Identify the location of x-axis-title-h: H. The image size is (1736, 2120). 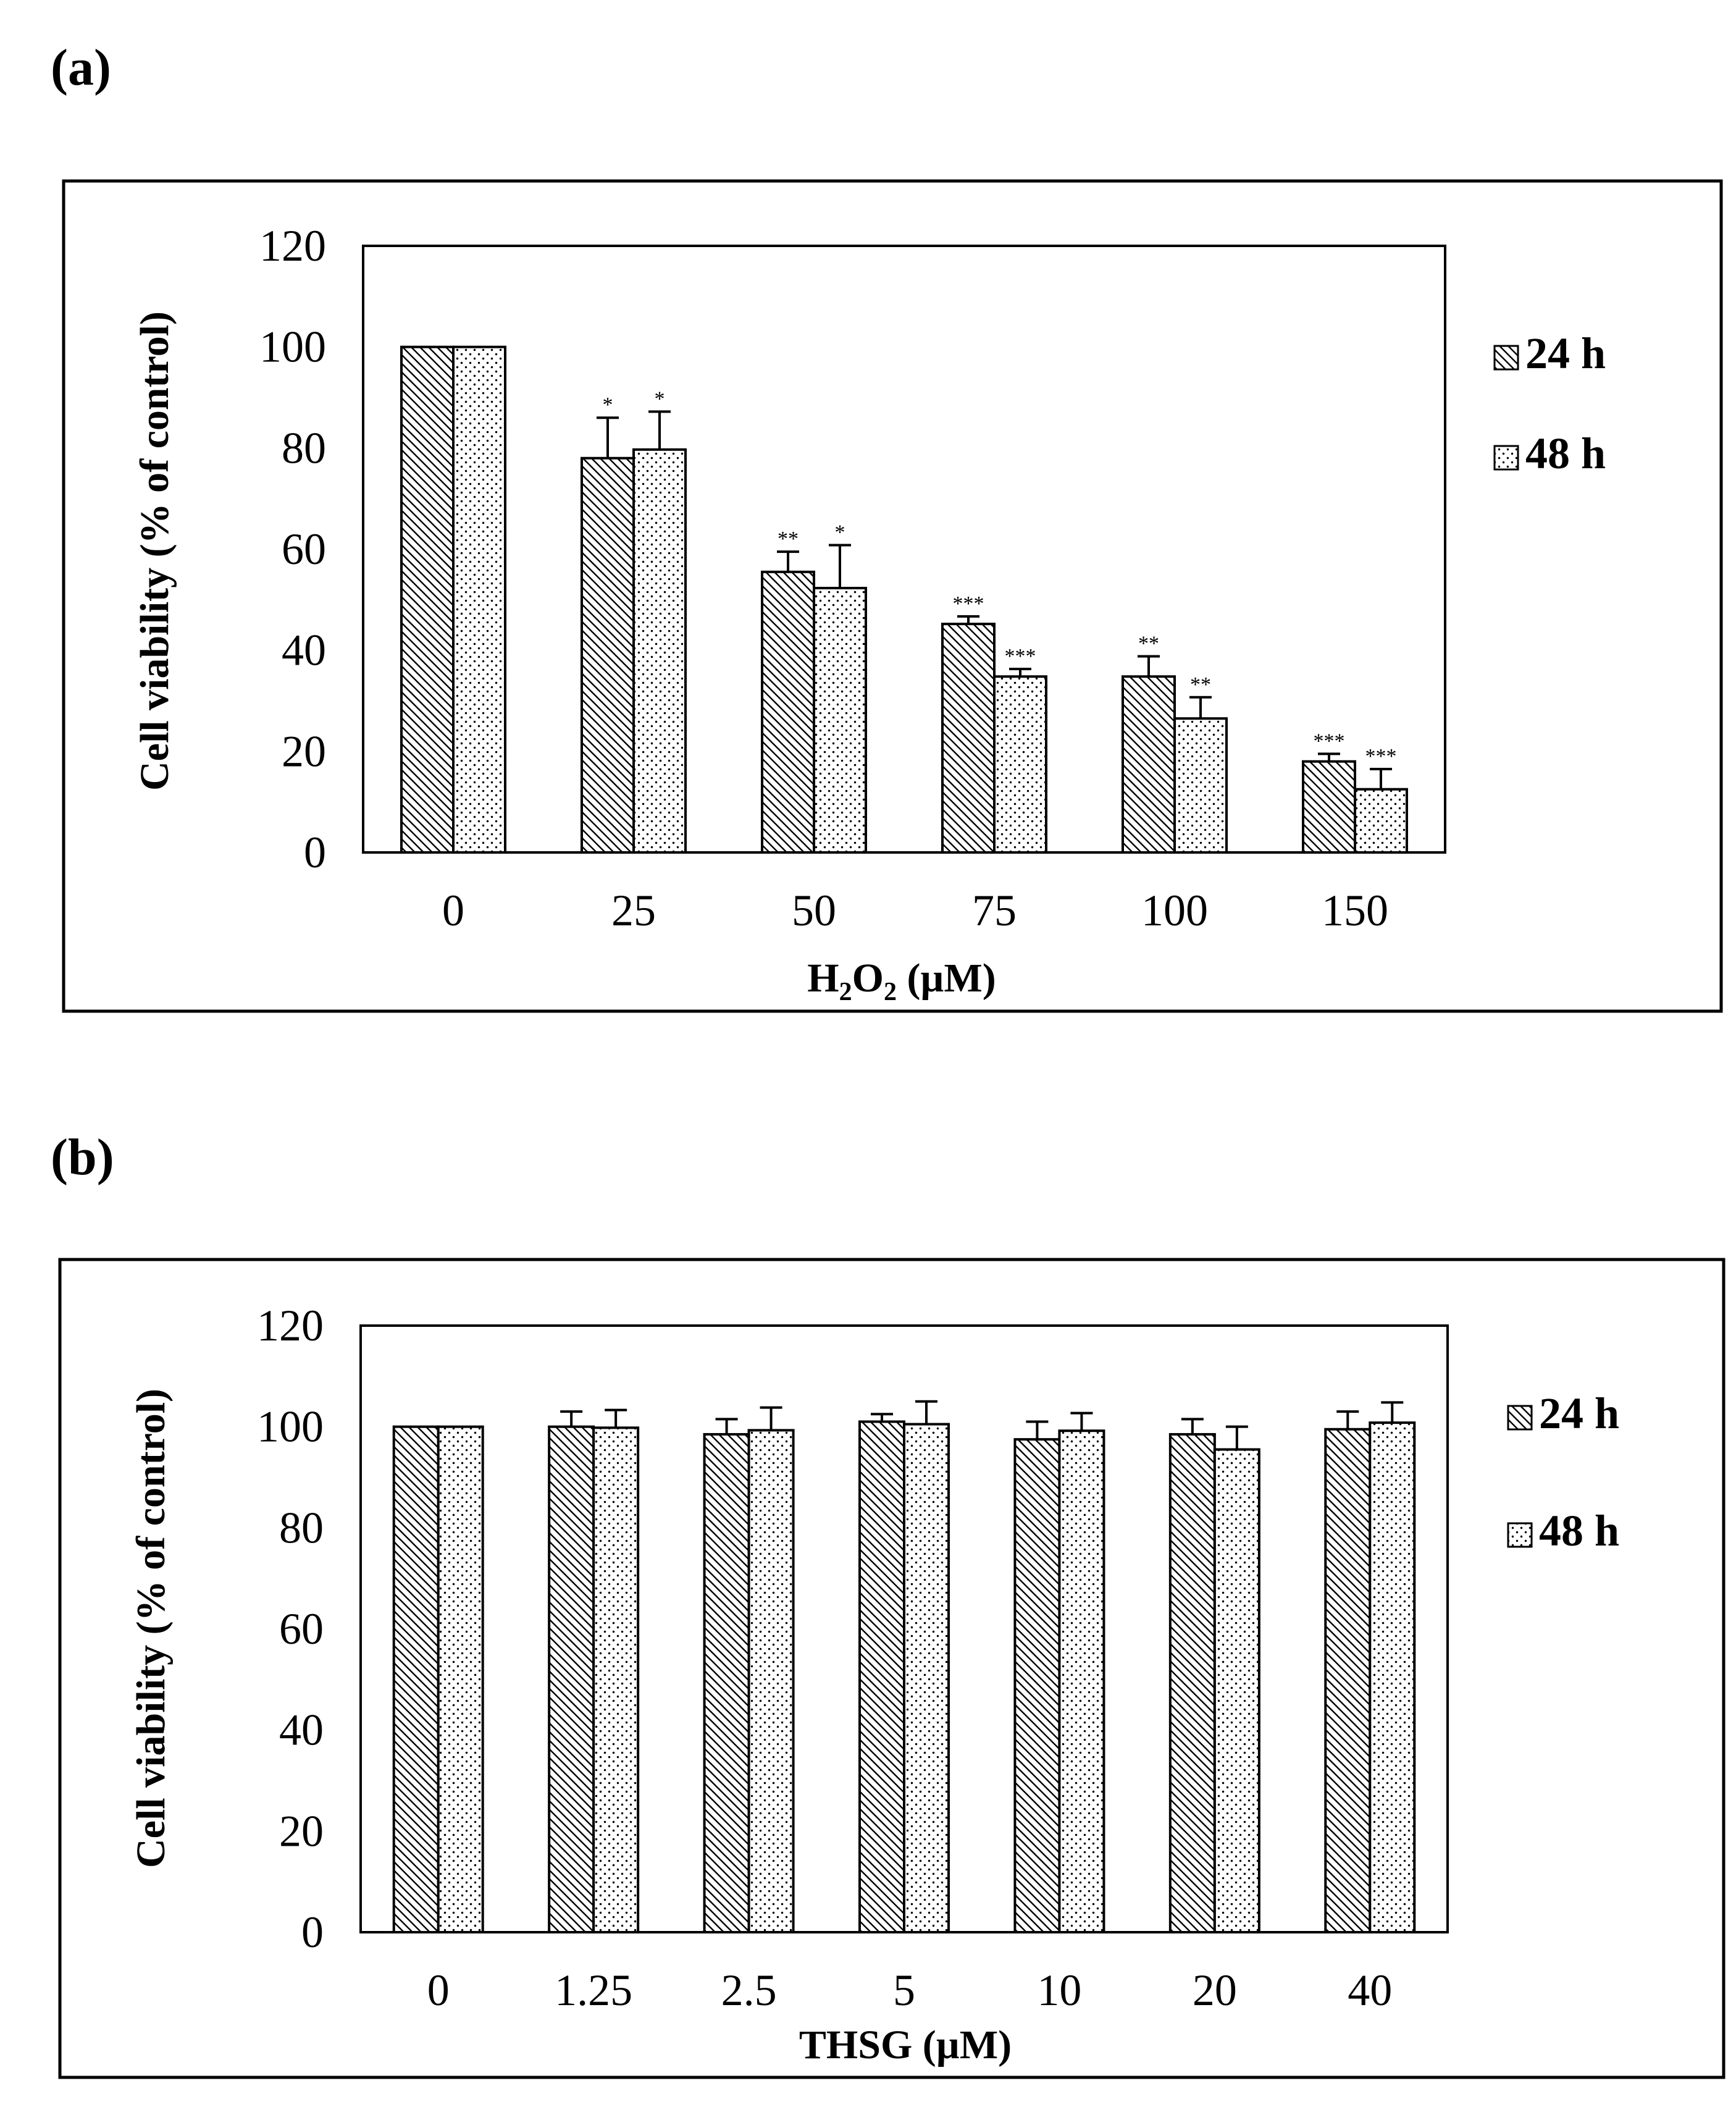
(823, 978).